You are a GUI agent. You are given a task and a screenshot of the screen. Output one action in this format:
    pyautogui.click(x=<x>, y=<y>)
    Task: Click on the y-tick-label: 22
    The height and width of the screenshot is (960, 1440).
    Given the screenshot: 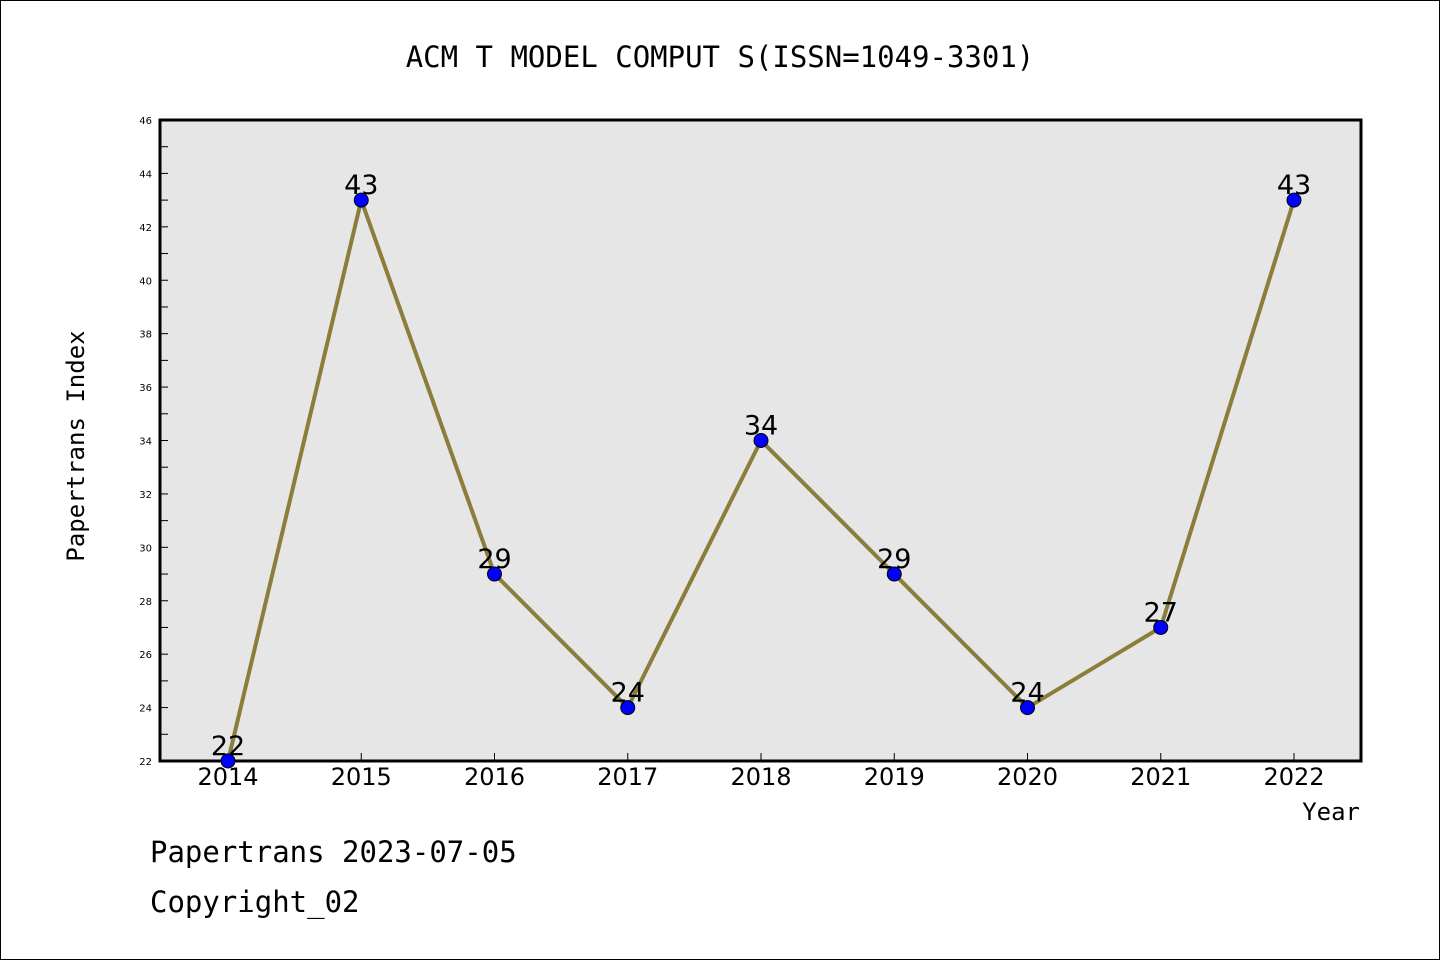 What is the action you would take?
    pyautogui.click(x=145, y=762)
    